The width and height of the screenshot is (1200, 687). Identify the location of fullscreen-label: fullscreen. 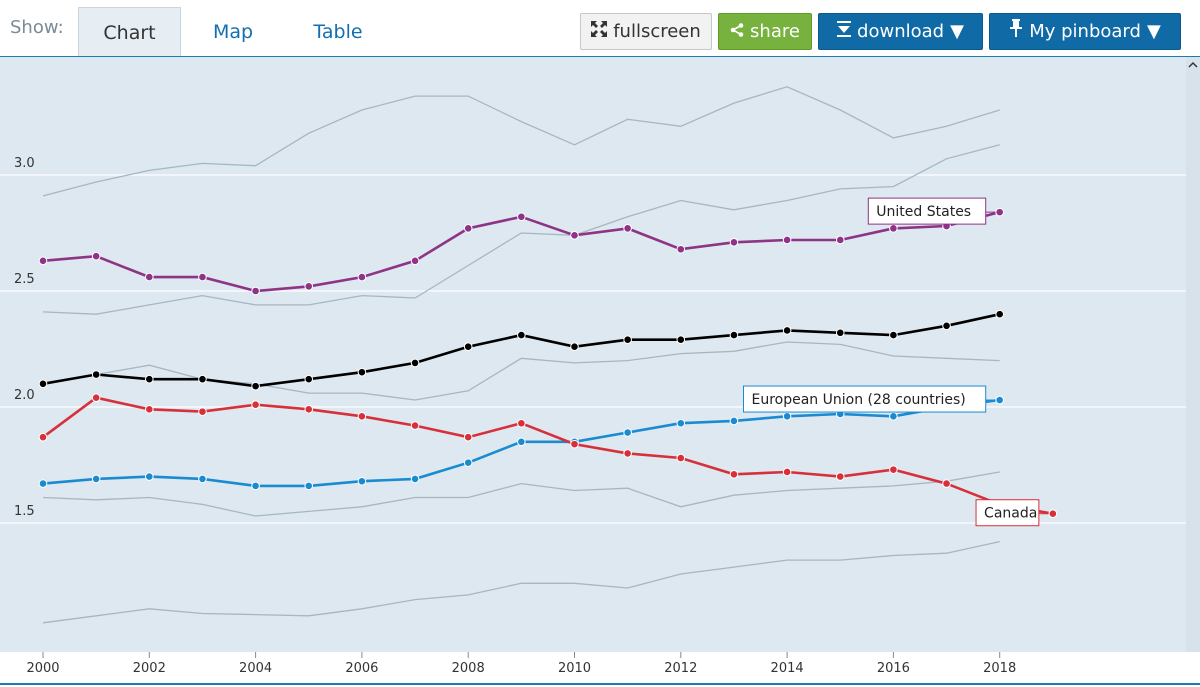
(657, 31).